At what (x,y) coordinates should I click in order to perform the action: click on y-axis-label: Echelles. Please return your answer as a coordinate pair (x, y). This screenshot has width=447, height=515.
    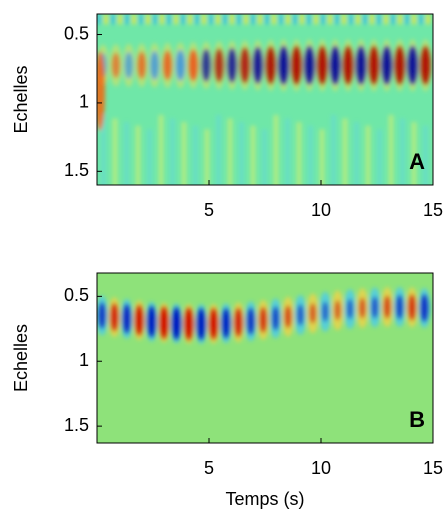
    Looking at the image, I should click on (21, 358).